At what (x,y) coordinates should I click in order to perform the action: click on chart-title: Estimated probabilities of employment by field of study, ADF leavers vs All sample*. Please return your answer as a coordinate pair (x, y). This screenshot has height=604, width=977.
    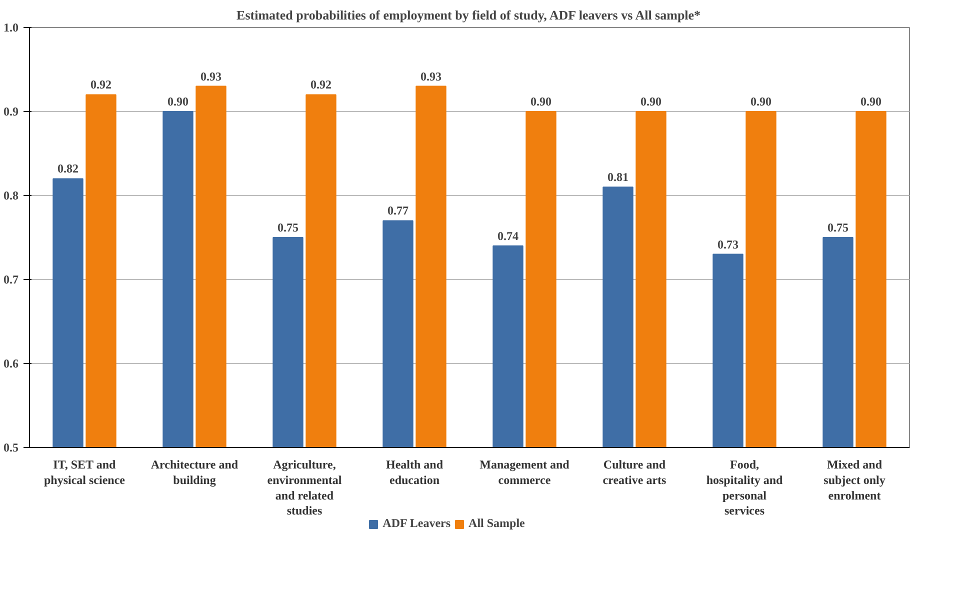
    Looking at the image, I should click on (468, 15).